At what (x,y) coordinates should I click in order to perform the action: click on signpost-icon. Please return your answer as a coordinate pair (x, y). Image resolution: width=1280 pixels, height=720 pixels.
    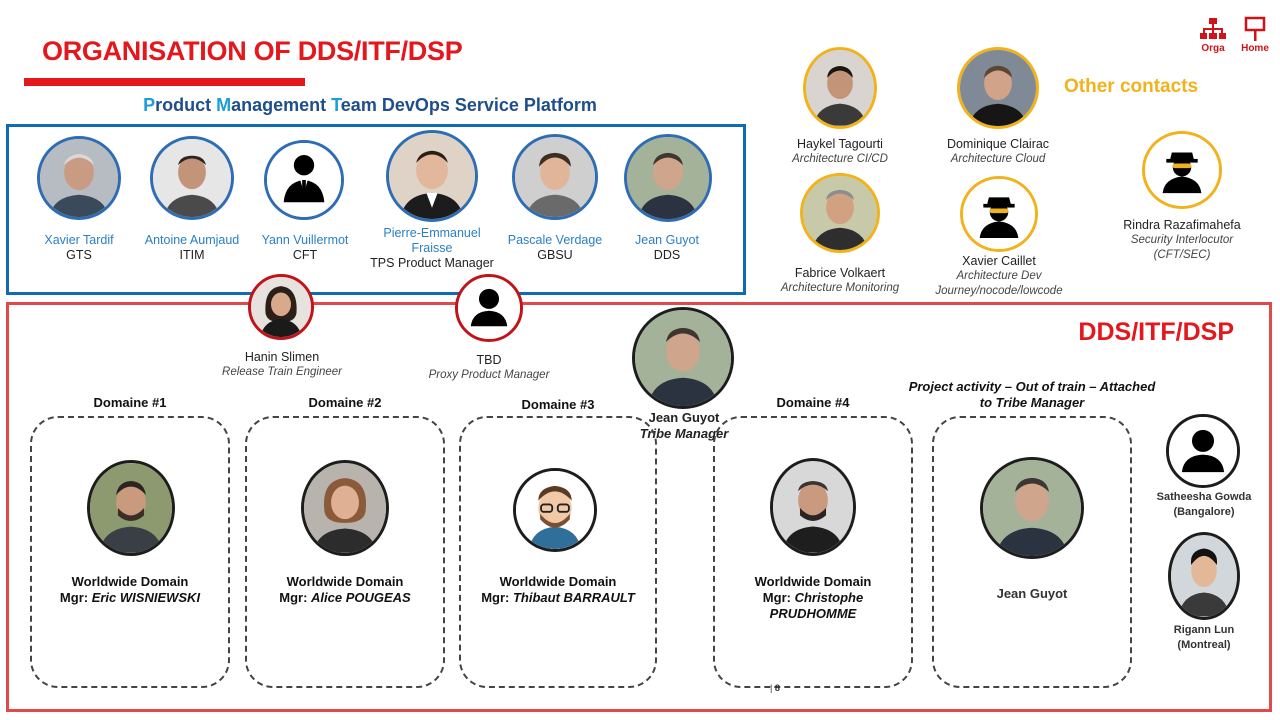
    Looking at the image, I should click on (1255, 28).